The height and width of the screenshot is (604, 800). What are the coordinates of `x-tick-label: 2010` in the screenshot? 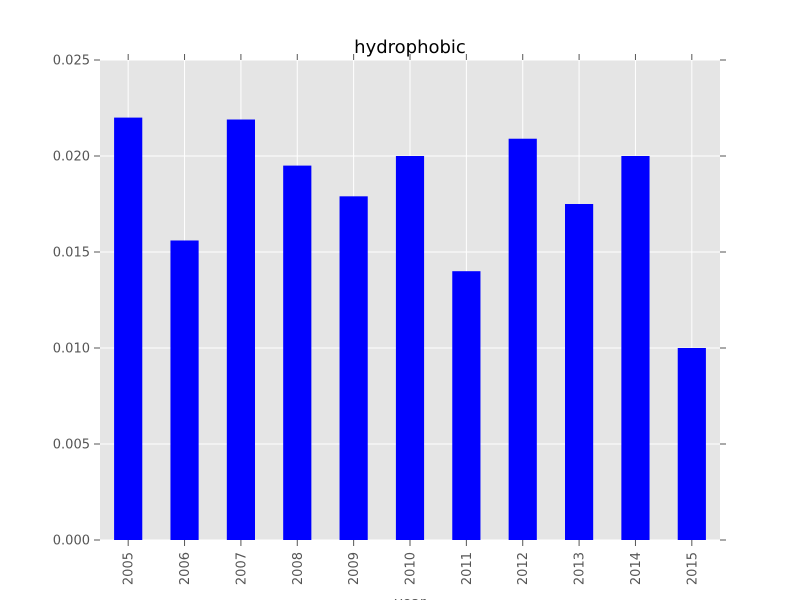 It's located at (411, 568).